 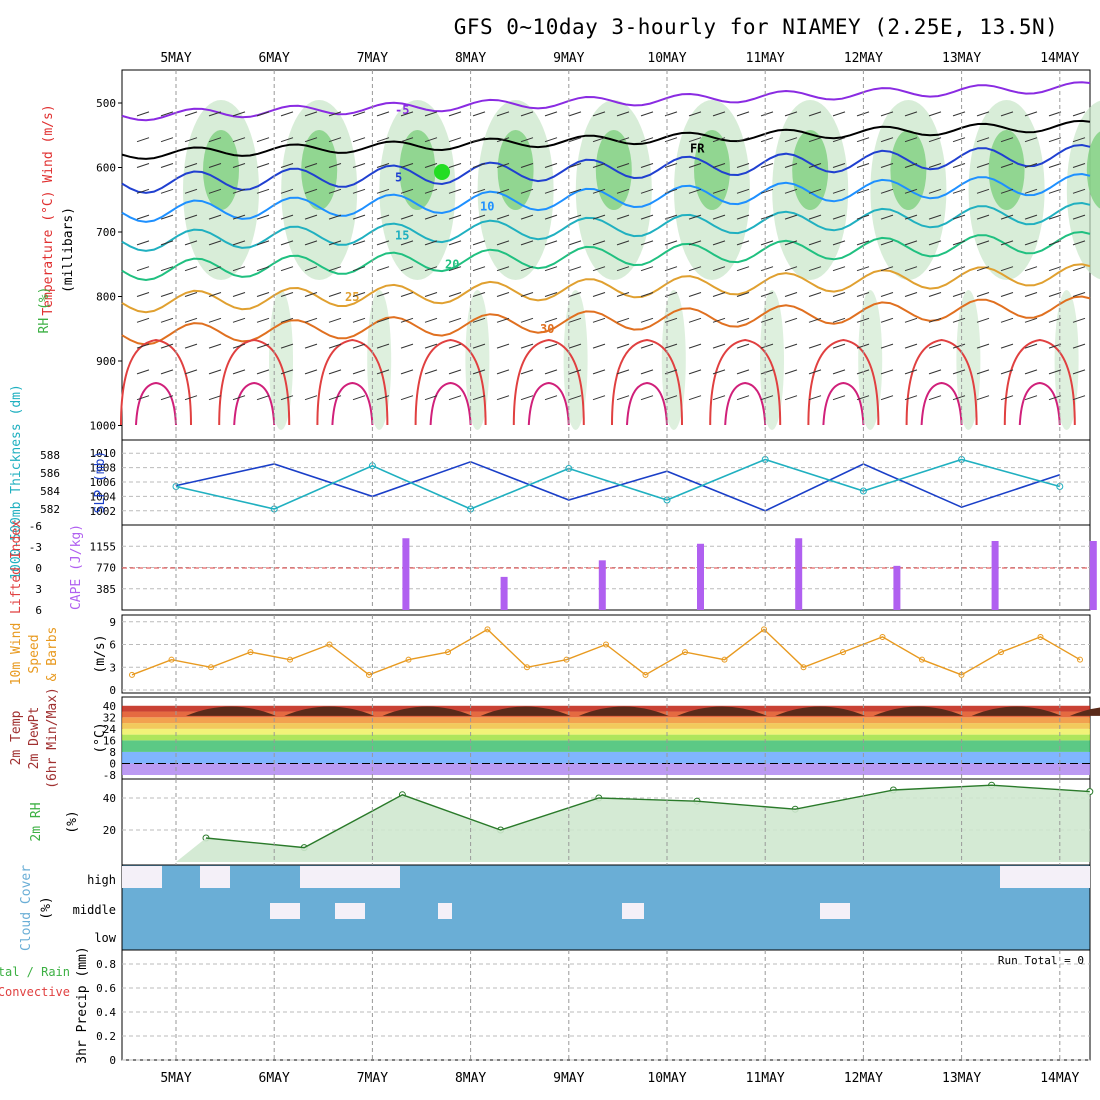 What do you see at coordinates (112, 690) in the screenshot?
I see `wind-tick-label: 0` at bounding box center [112, 690].